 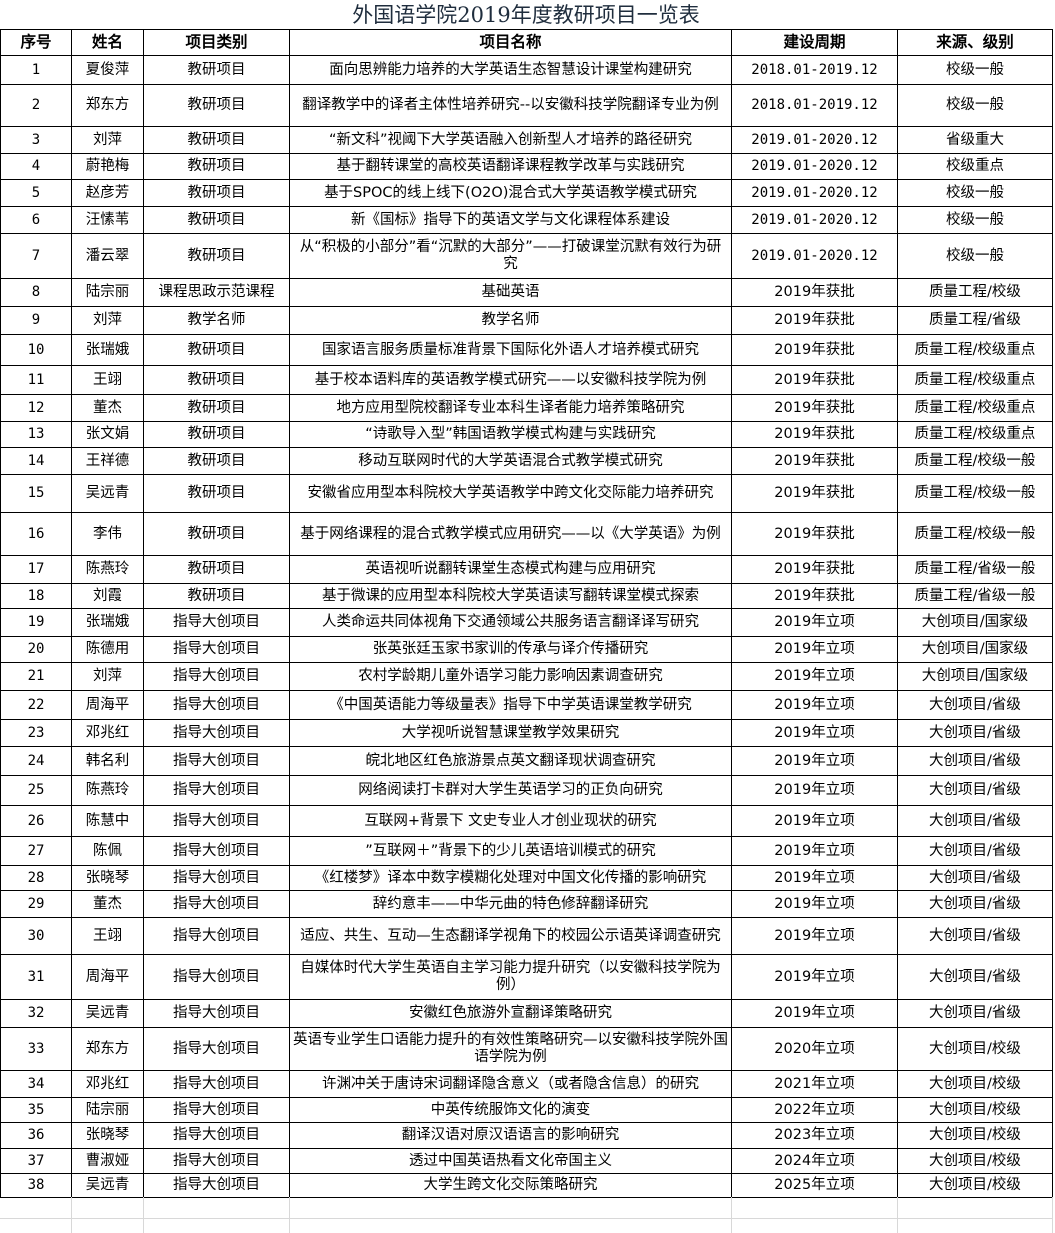 I want to click on cell-project-title: ”互联网＋”背景下的少儿英语培训模式的研究, so click(x=510, y=851).